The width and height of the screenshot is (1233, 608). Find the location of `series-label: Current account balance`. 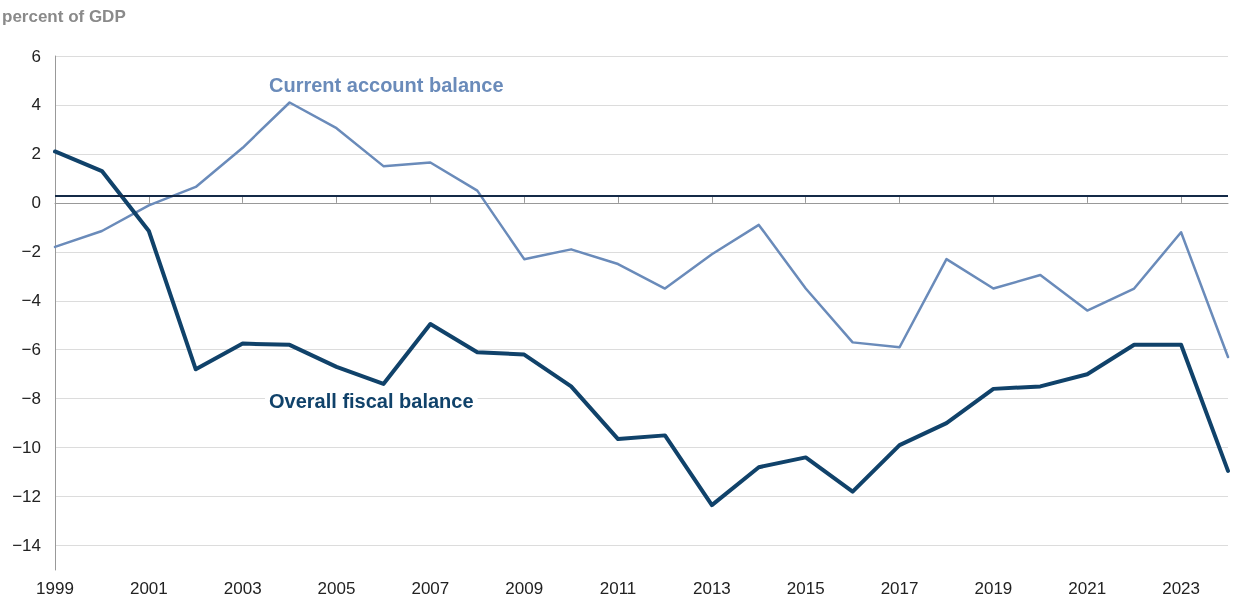

series-label: Current account balance is located at coordinates (386, 85).